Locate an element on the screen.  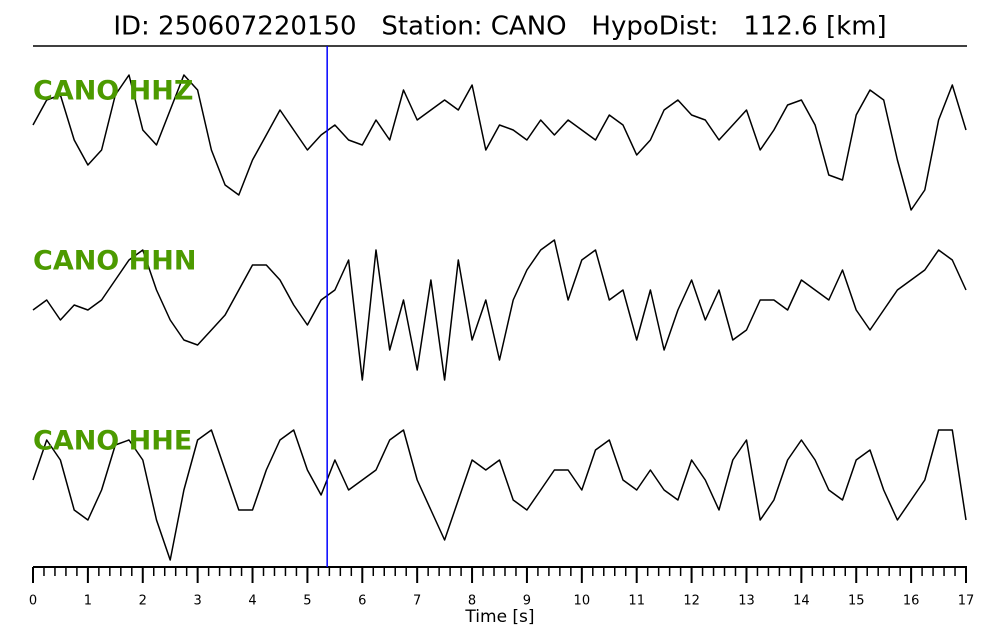
x-tick-label: 2 is located at coordinates (143, 601).